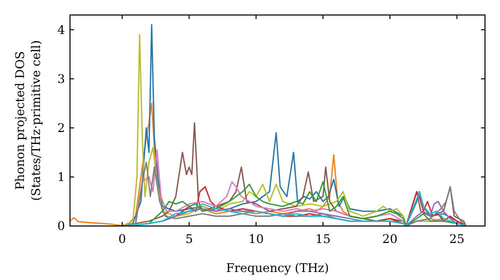  What do you see at coordinates (457, 239) in the screenshot?
I see `x-tick-label: 25` at bounding box center [457, 239].